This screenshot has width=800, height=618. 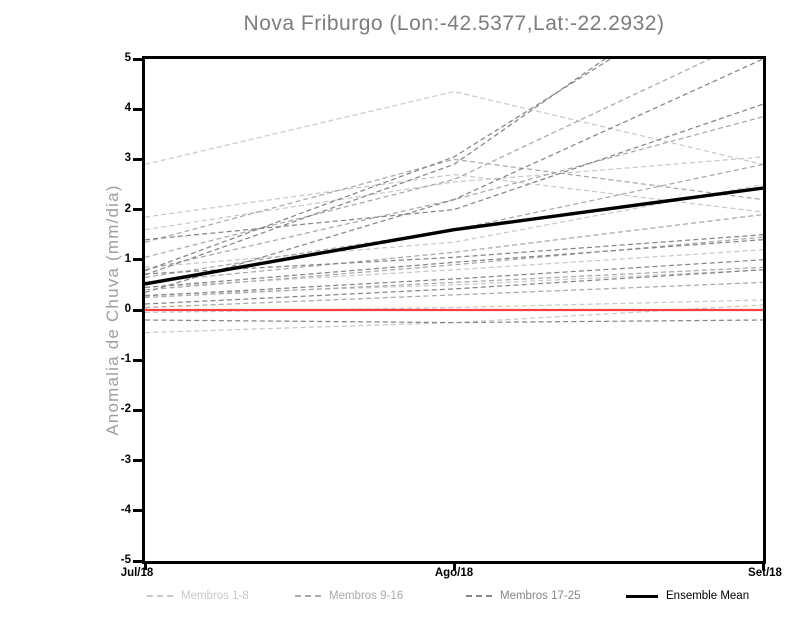 What do you see at coordinates (125, 409) in the screenshot?
I see `y-tick-label: -2` at bounding box center [125, 409].